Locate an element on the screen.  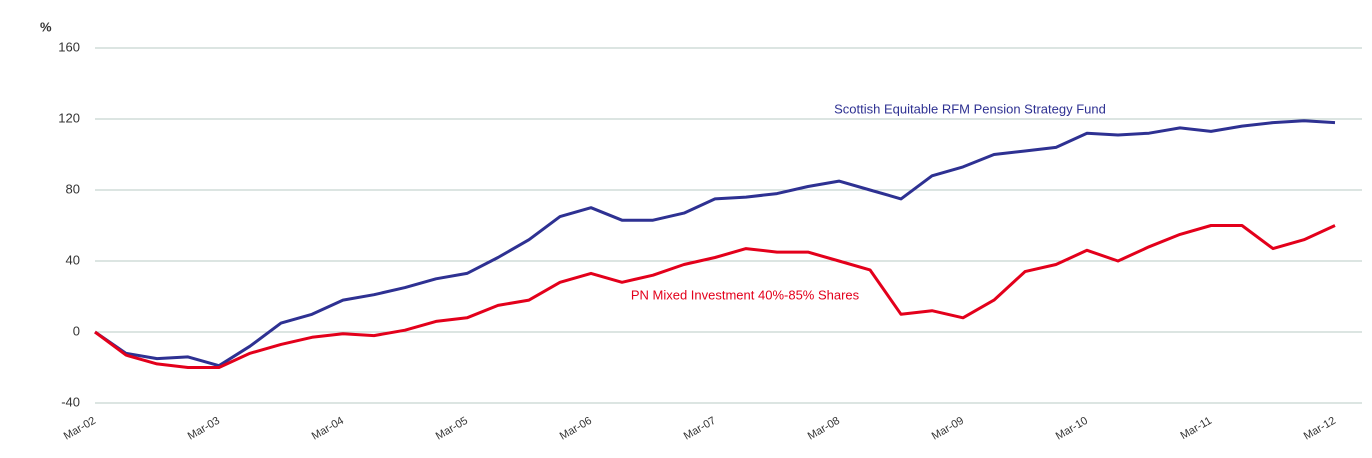
x-tick-label: Mar-12 is located at coordinates (1320, 429).